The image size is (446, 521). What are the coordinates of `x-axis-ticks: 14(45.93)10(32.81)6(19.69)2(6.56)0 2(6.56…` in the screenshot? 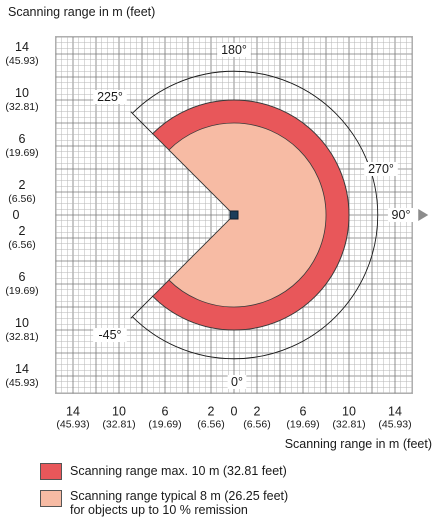 It's located at (233, 417).